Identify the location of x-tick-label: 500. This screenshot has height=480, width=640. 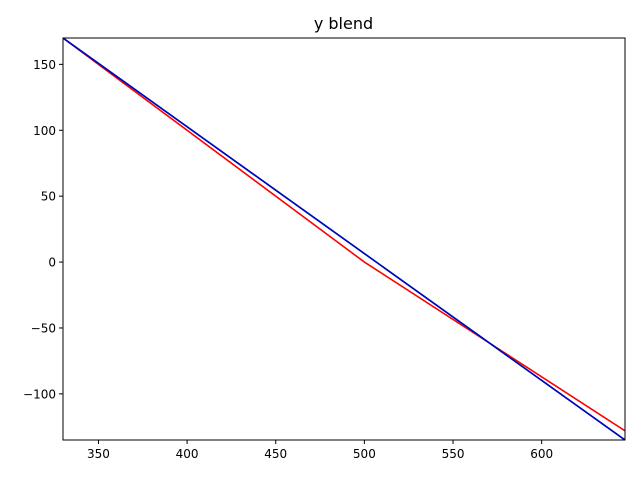
(364, 454).